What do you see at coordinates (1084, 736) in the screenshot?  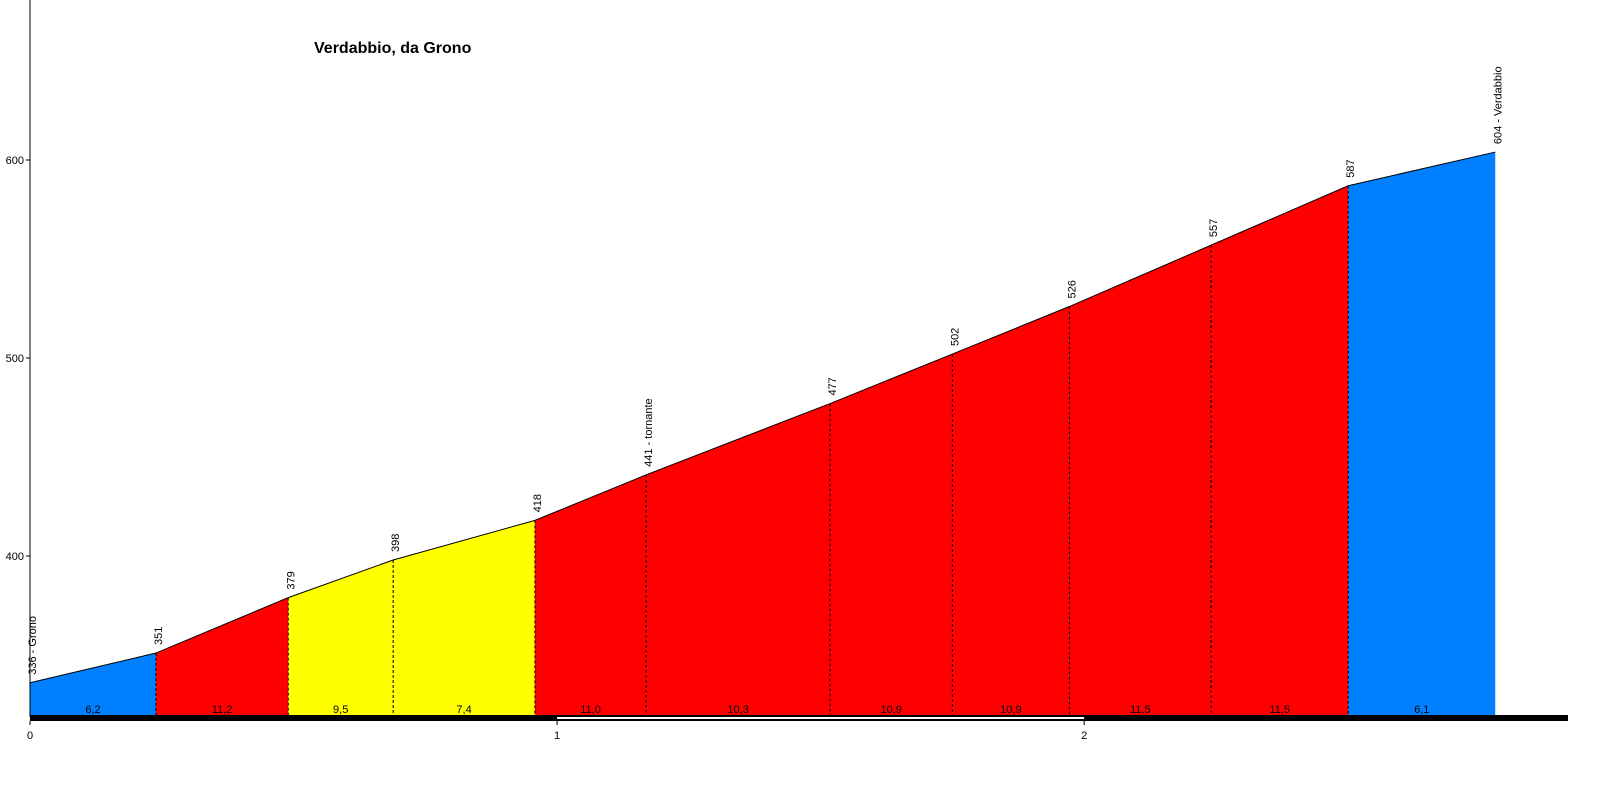 I see `x-tick-label: 2` at bounding box center [1084, 736].